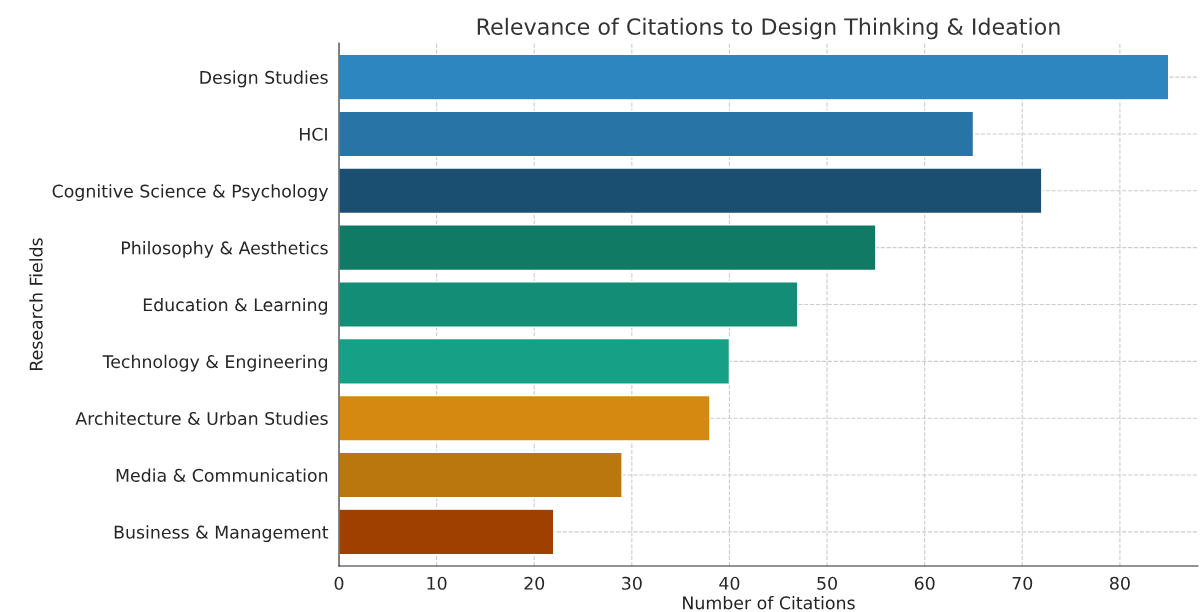 This screenshot has width=1204, height=612. Describe the element at coordinates (339, 583) in the screenshot. I see `x-tick-label: 0` at that location.